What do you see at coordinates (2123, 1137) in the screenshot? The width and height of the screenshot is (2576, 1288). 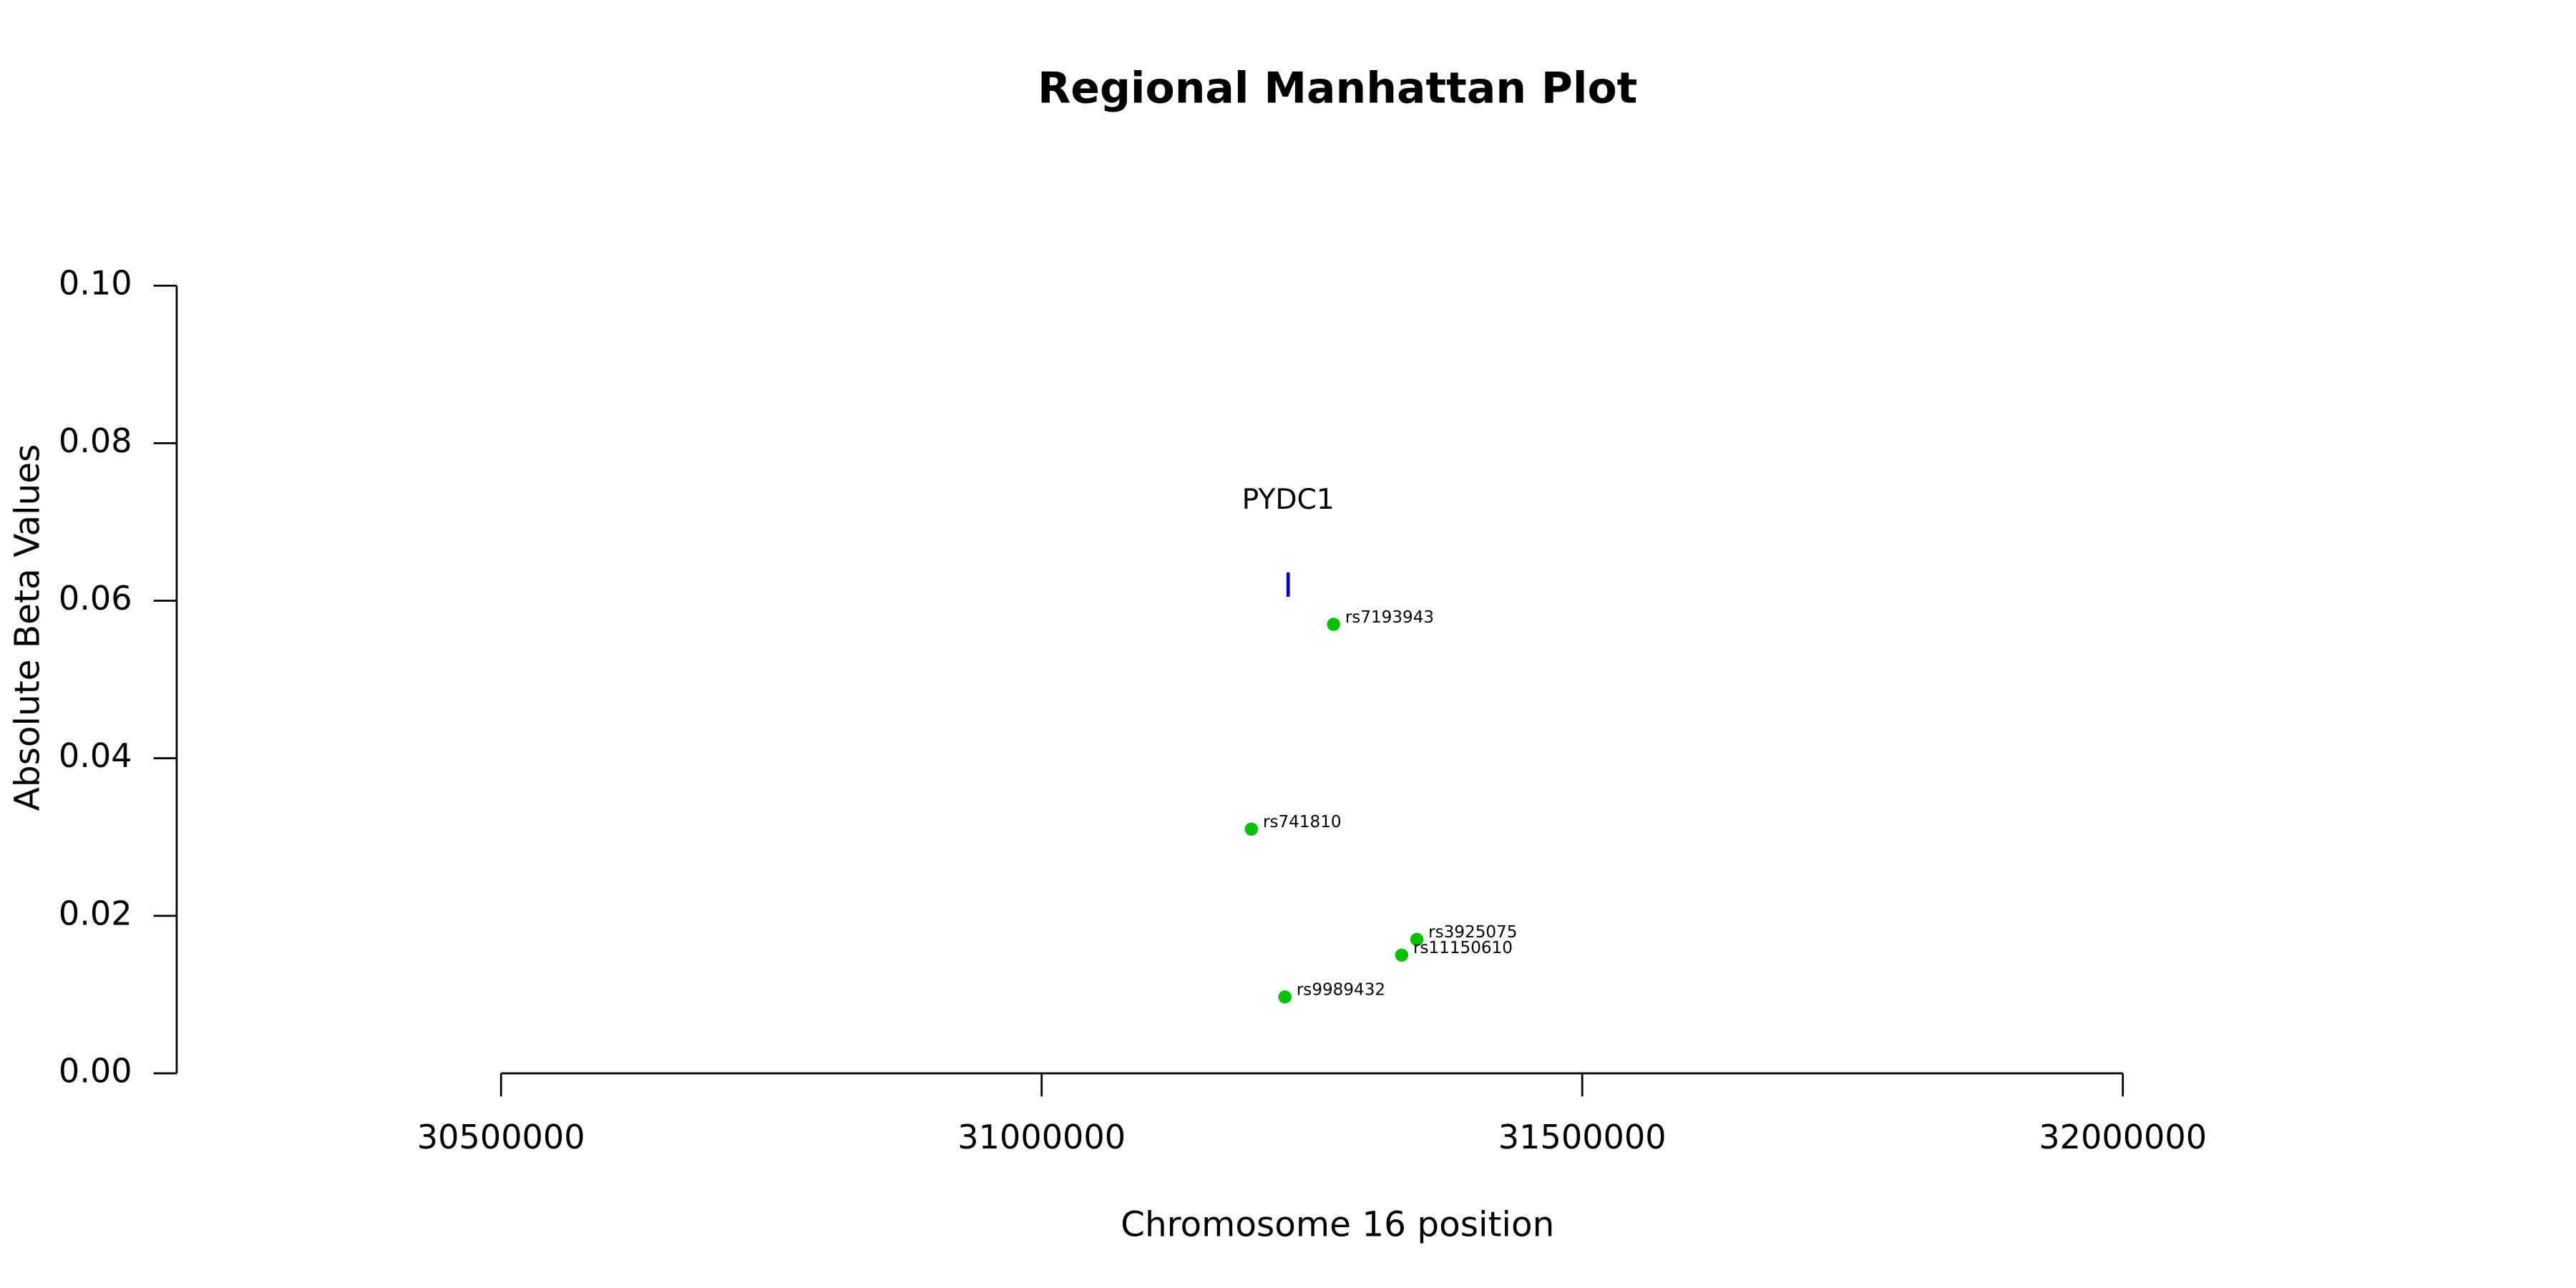 I see `x-tick-label: 32000000` at bounding box center [2123, 1137].